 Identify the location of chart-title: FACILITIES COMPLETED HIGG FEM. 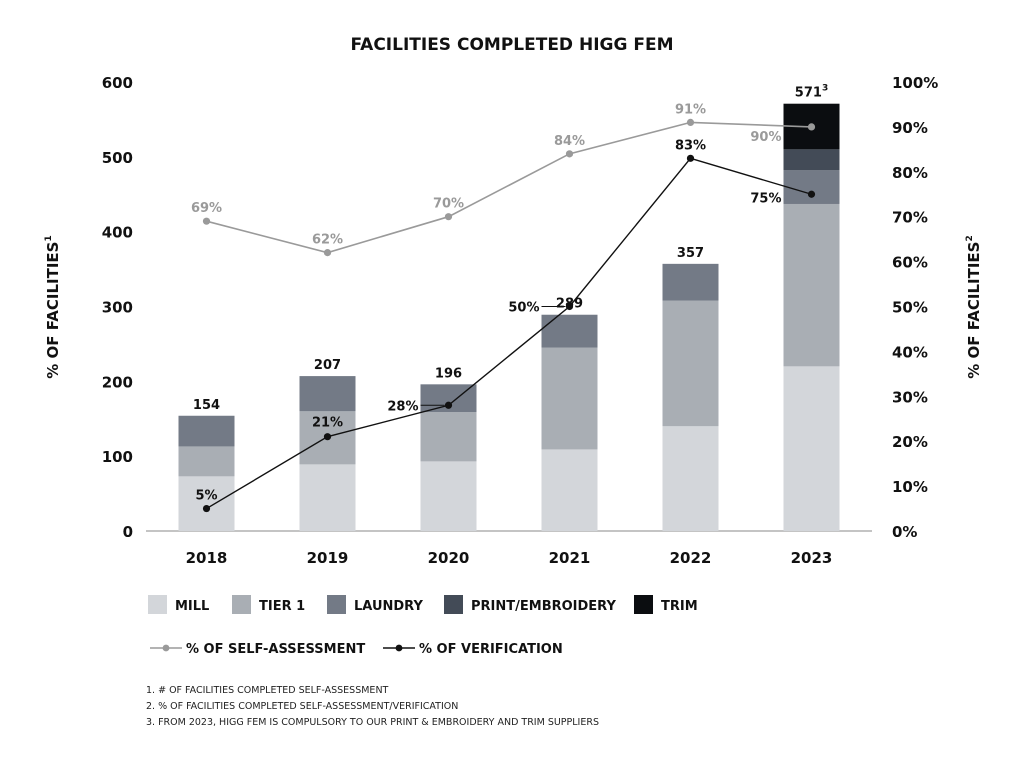
(512, 45).